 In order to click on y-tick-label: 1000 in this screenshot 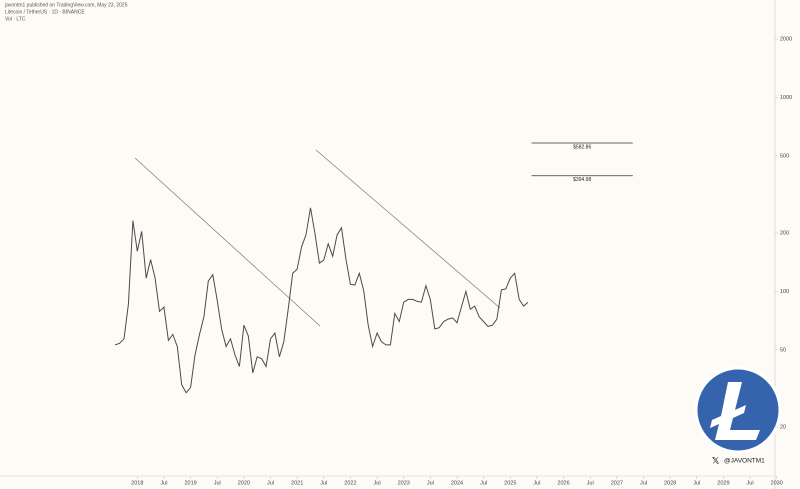, I will do `click(786, 98)`.